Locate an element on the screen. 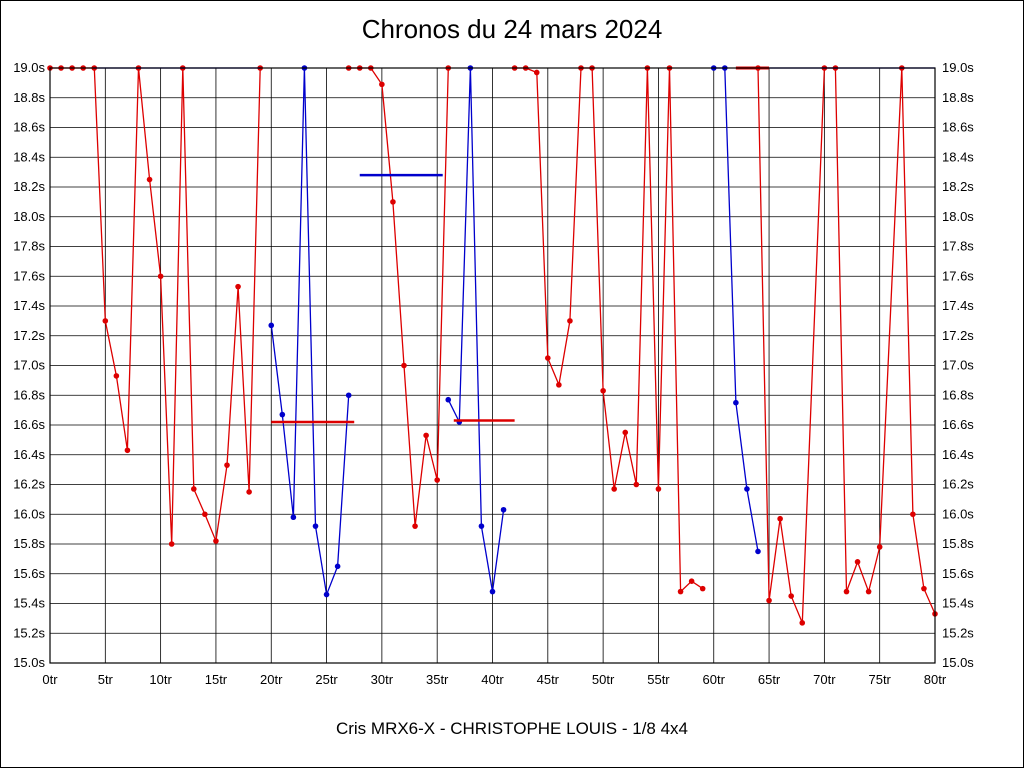  y-tick-label-right: 18.8s is located at coordinates (958, 97).